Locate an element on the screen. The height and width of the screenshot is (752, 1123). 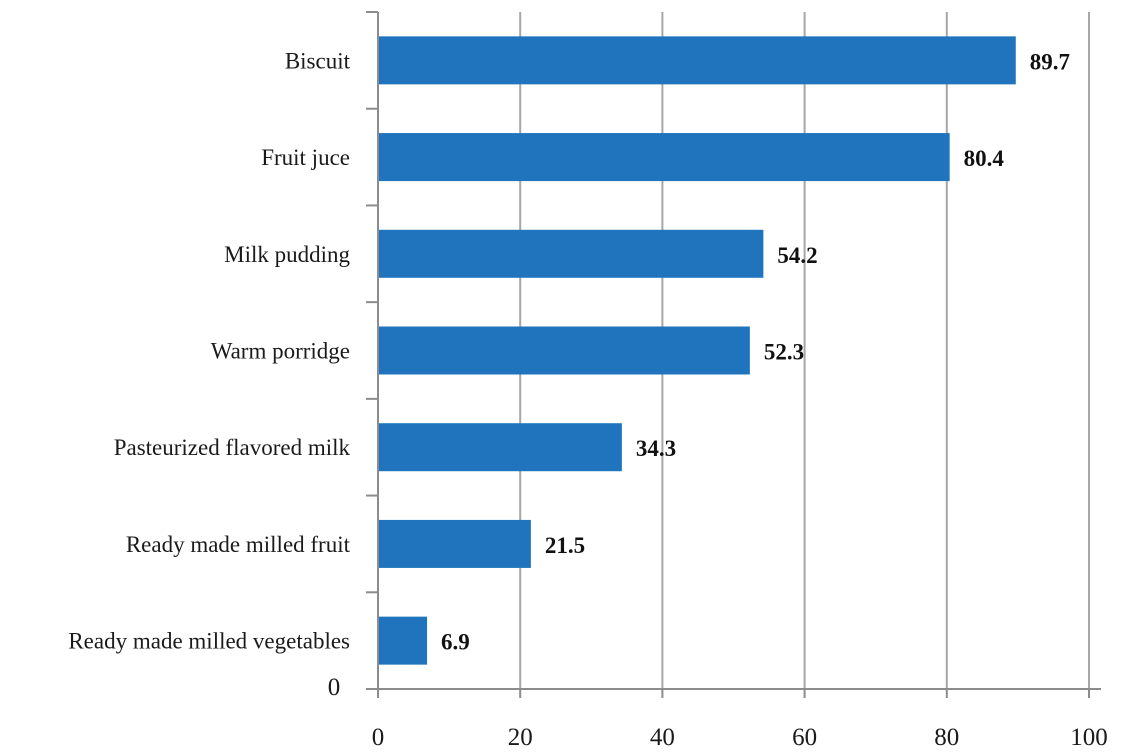
data-label: 6.9 is located at coordinates (455, 642).